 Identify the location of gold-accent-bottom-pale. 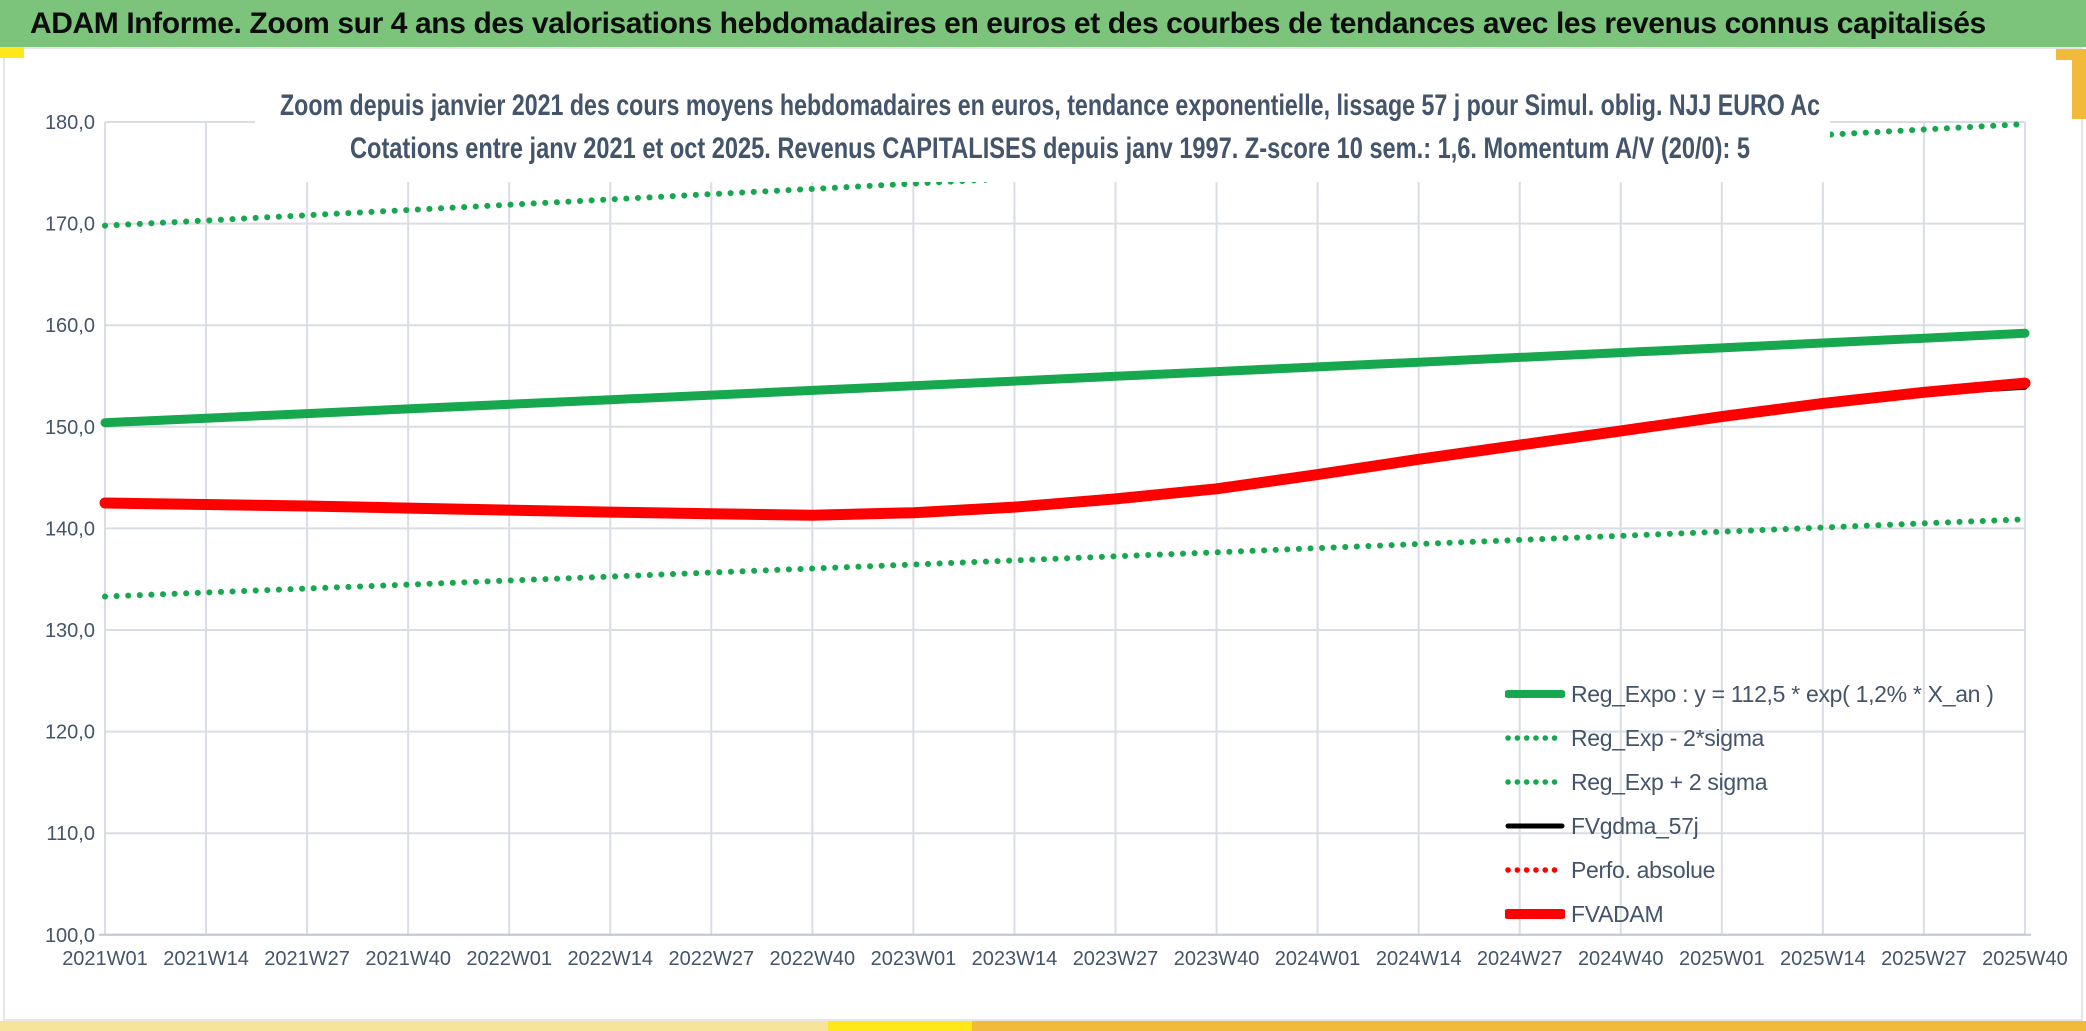
(414, 1026).